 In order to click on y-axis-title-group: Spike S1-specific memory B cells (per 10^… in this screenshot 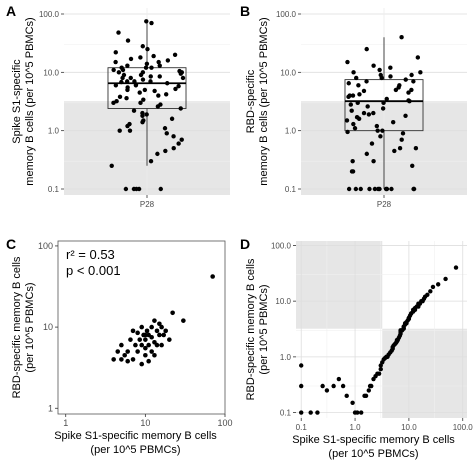, I will do `click(23, 101)`.